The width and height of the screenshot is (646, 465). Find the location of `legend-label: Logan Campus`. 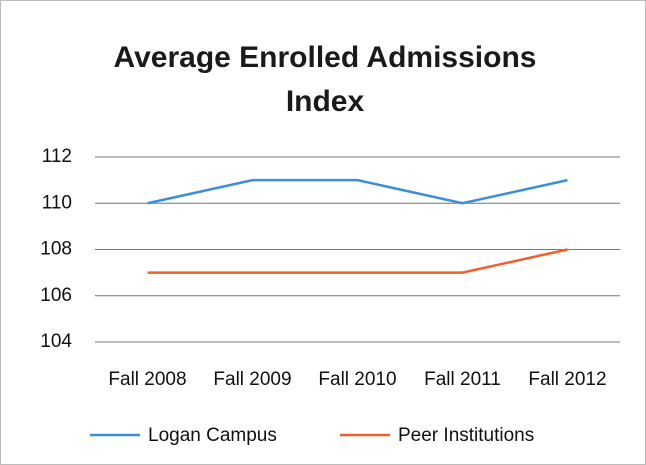

legend-label: Logan Campus is located at coordinates (212, 435).